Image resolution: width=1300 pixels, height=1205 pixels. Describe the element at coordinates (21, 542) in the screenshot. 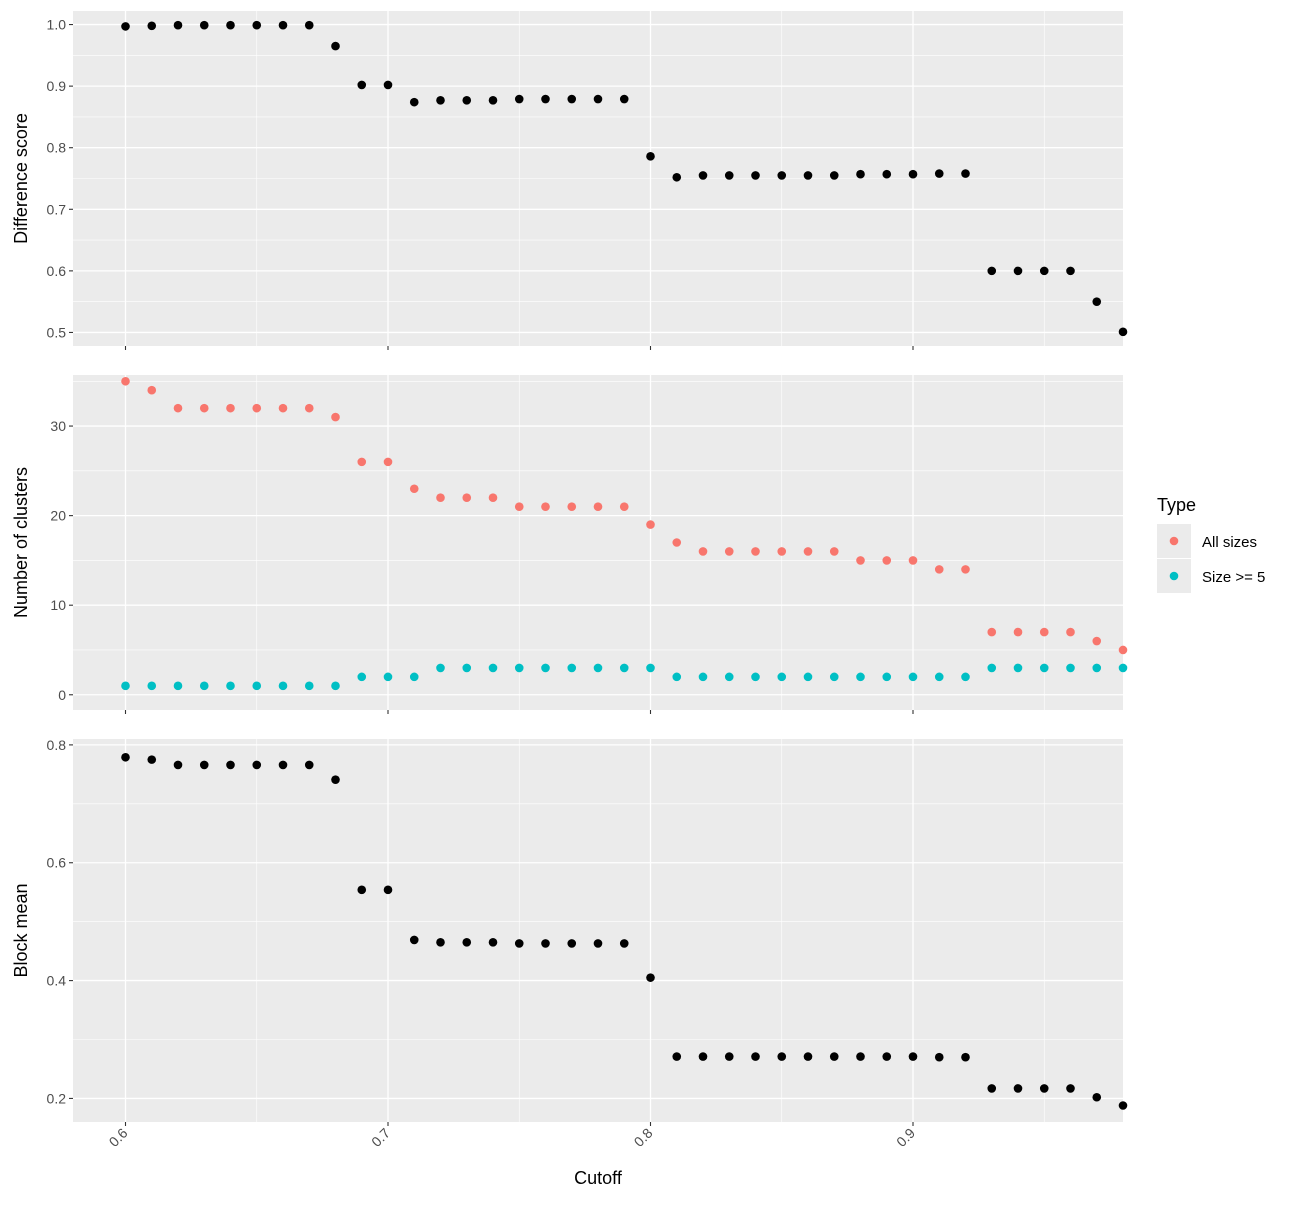

I see `cluster-count-panel-y-axis-title: Number of clusters` at that location.